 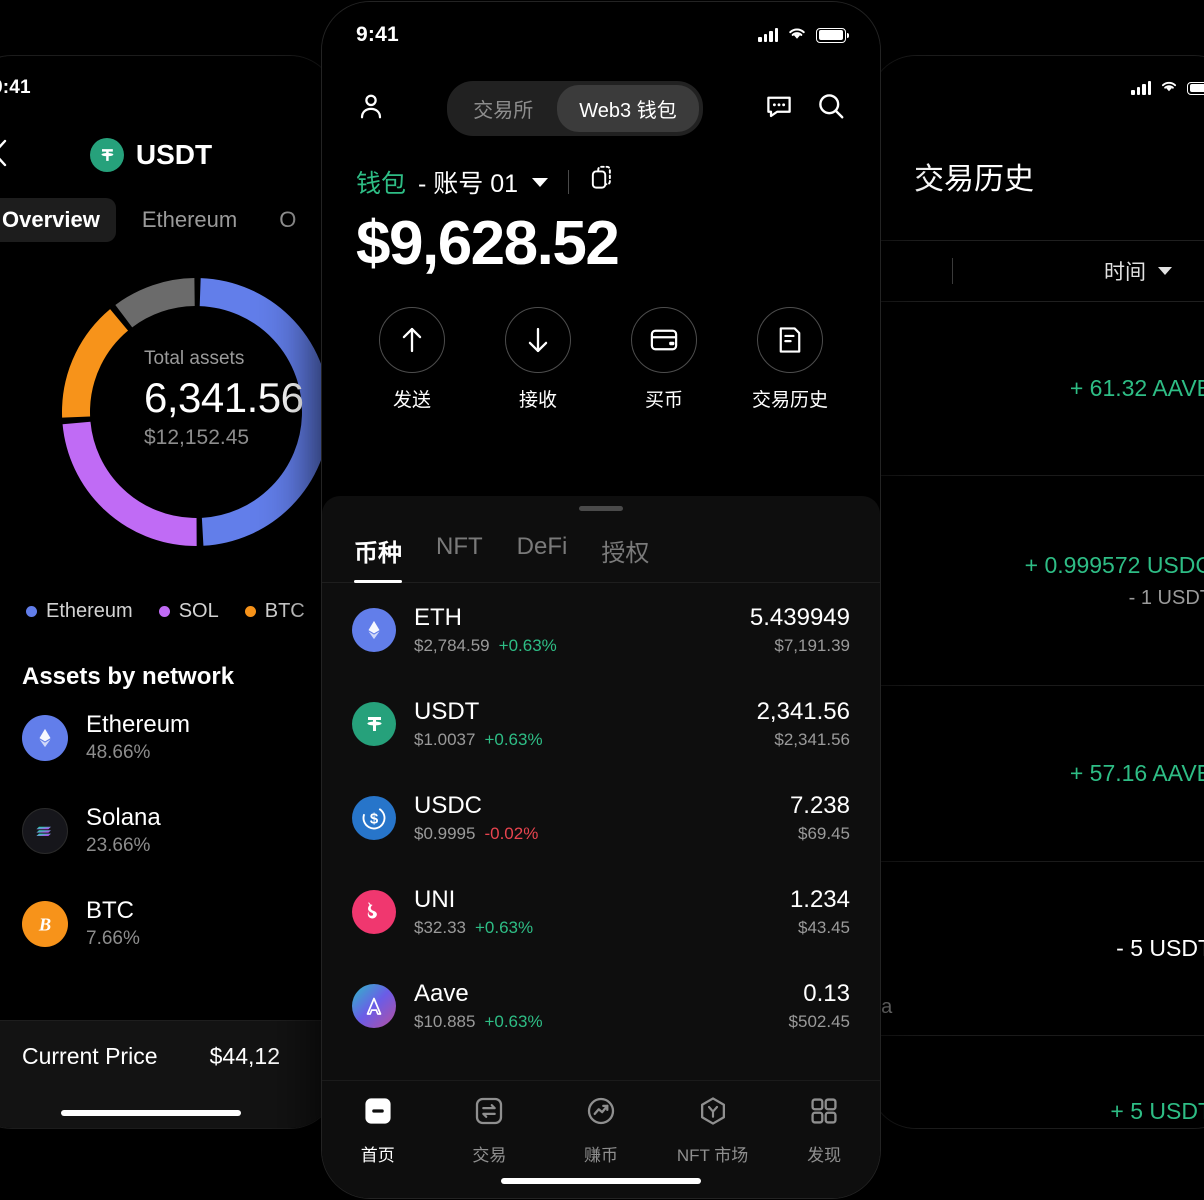 What do you see at coordinates (824, 833) in the screenshot?
I see `token-value: $69.45` at bounding box center [824, 833].